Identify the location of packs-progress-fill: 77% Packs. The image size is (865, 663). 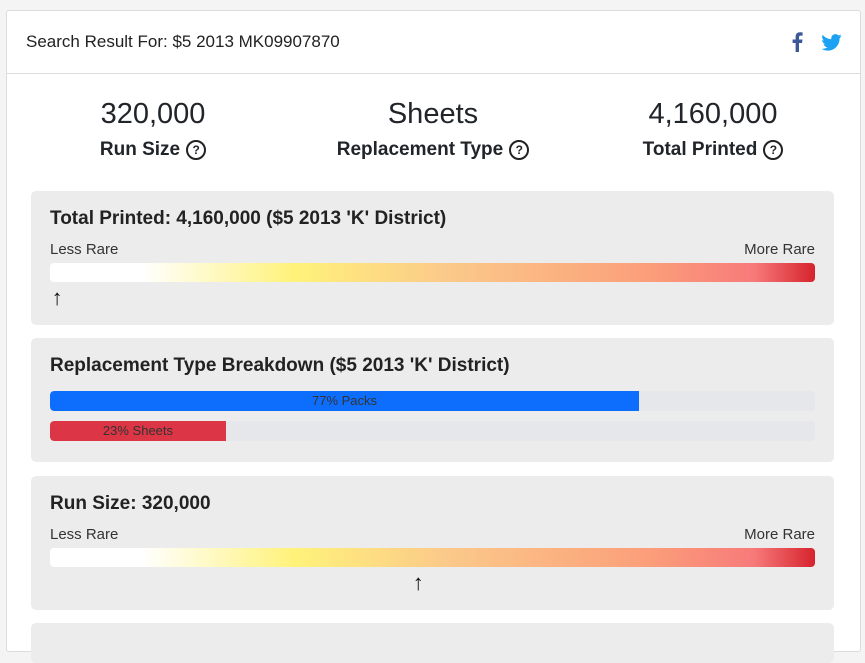
(345, 401).